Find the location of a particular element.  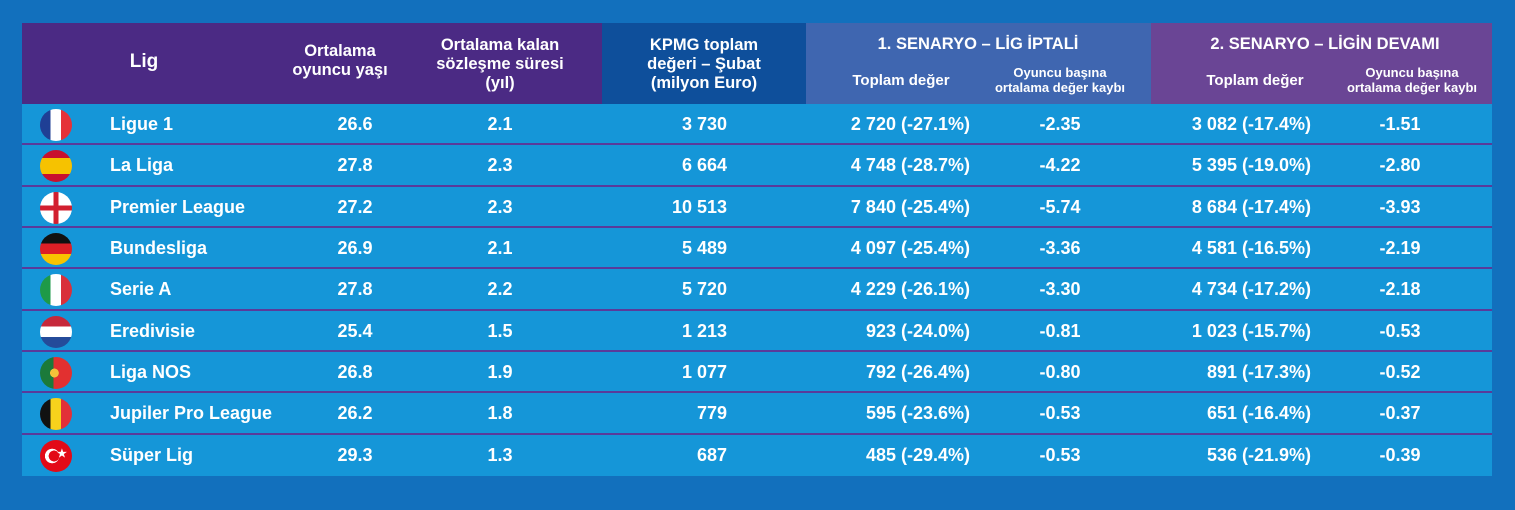

s2-loss-cell: -2.80 is located at coordinates (1400, 165).